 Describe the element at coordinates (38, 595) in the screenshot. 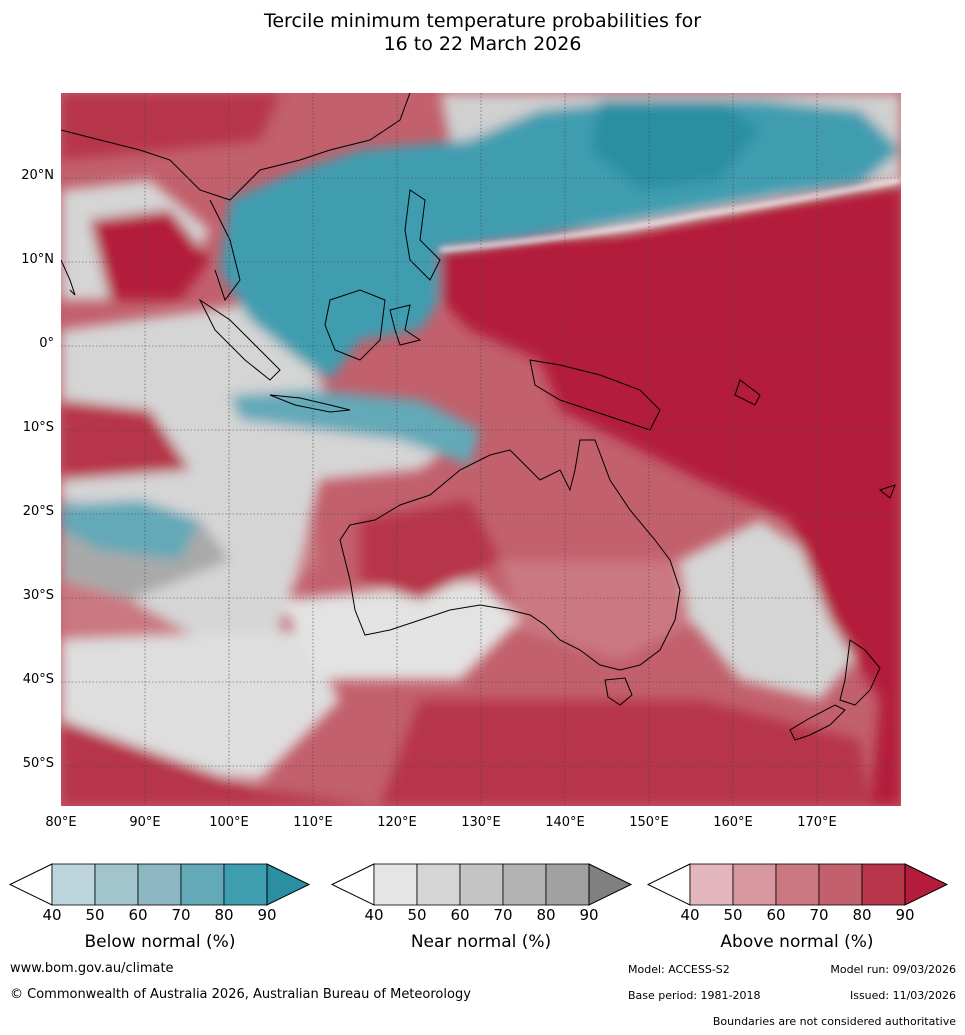

I see `lat-label-30s: 30°S` at that location.